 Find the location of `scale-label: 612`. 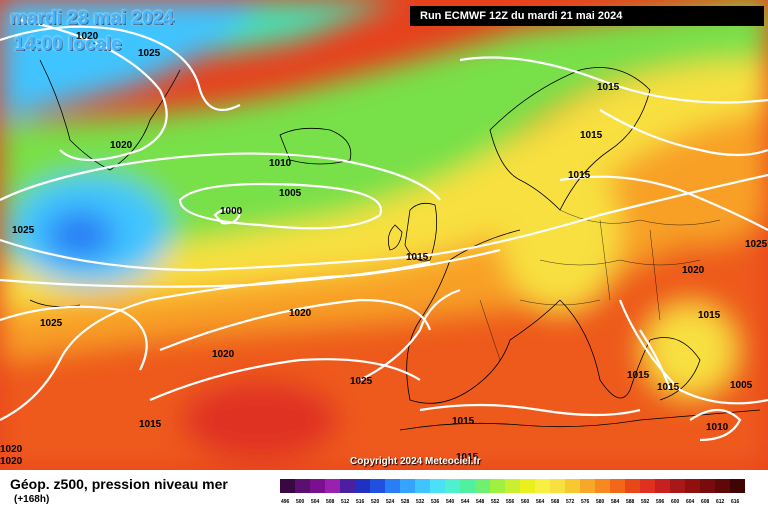

scale-label: 612 is located at coordinates (720, 502).